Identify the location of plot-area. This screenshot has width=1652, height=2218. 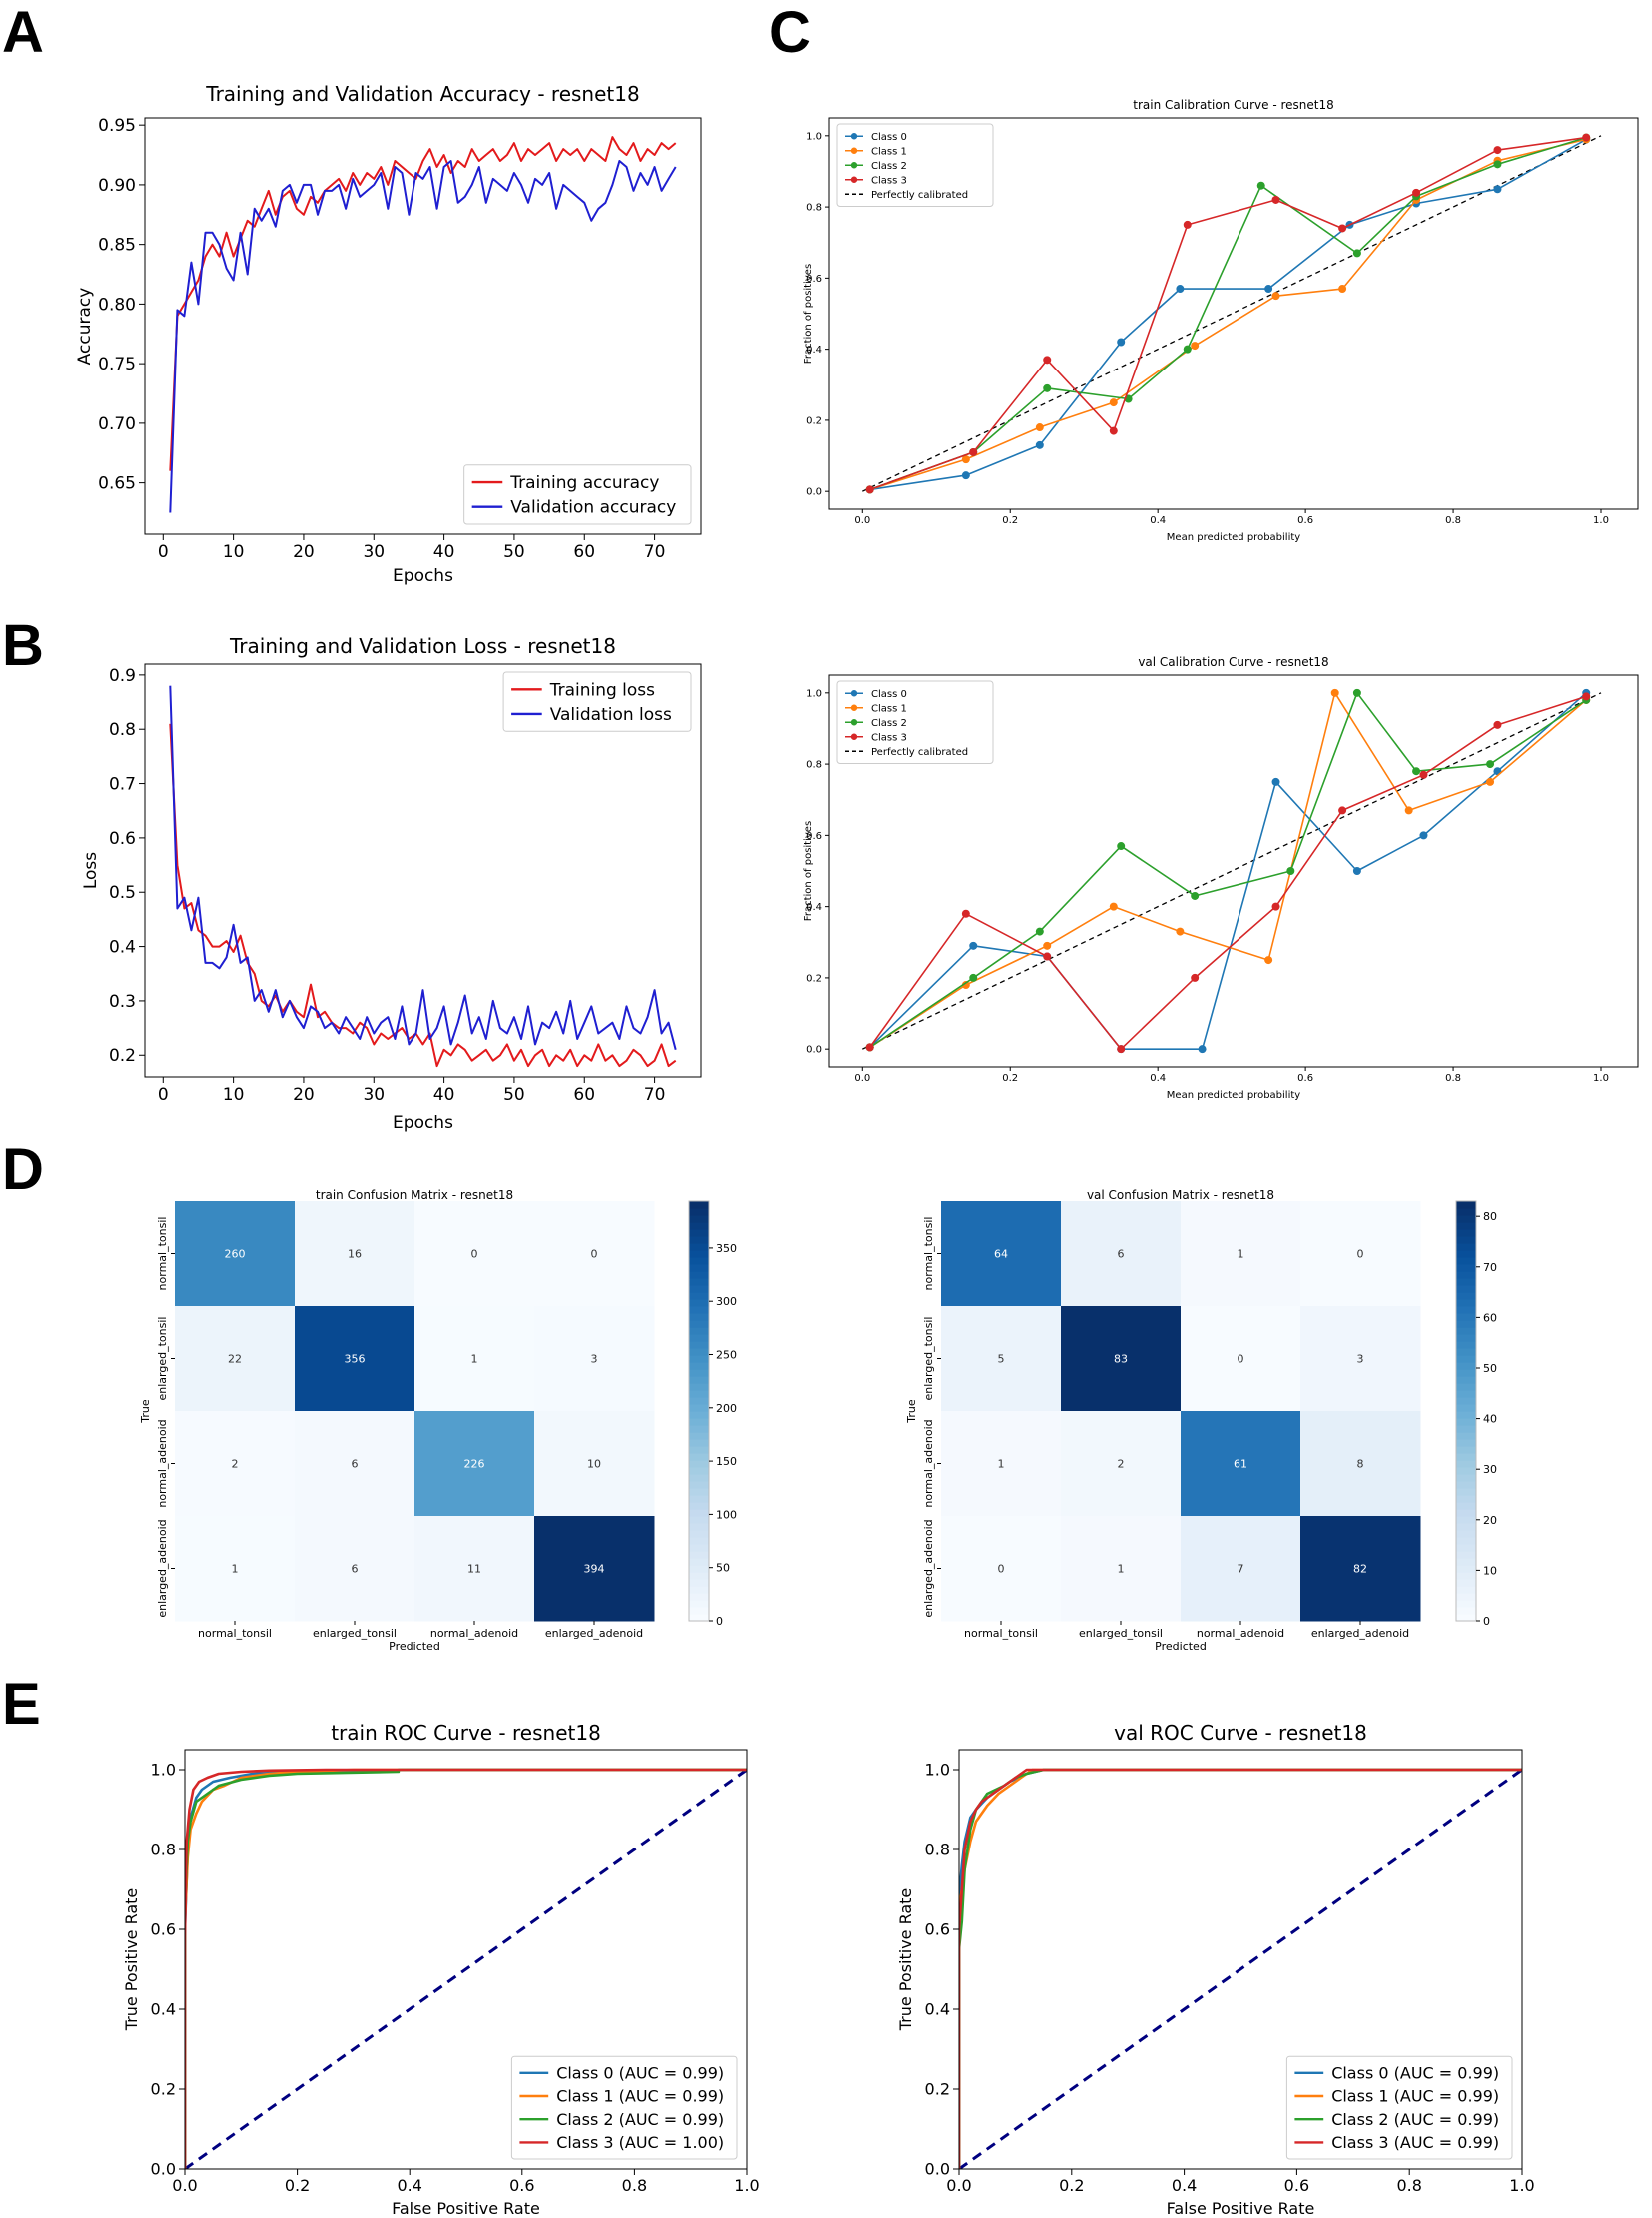
(1232, 871).